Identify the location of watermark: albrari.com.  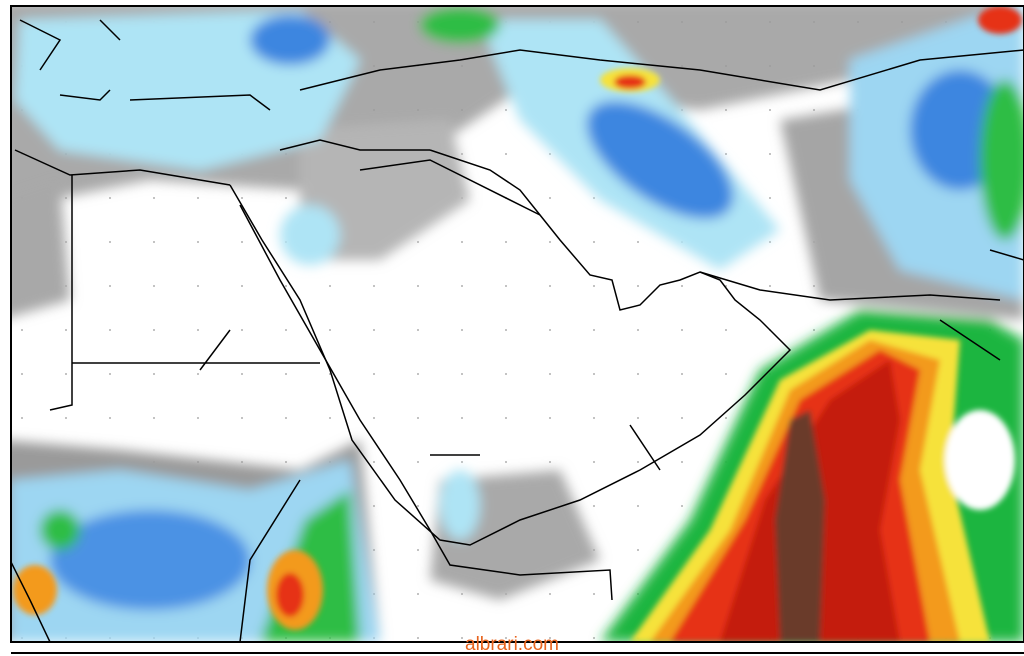
(512, 644).